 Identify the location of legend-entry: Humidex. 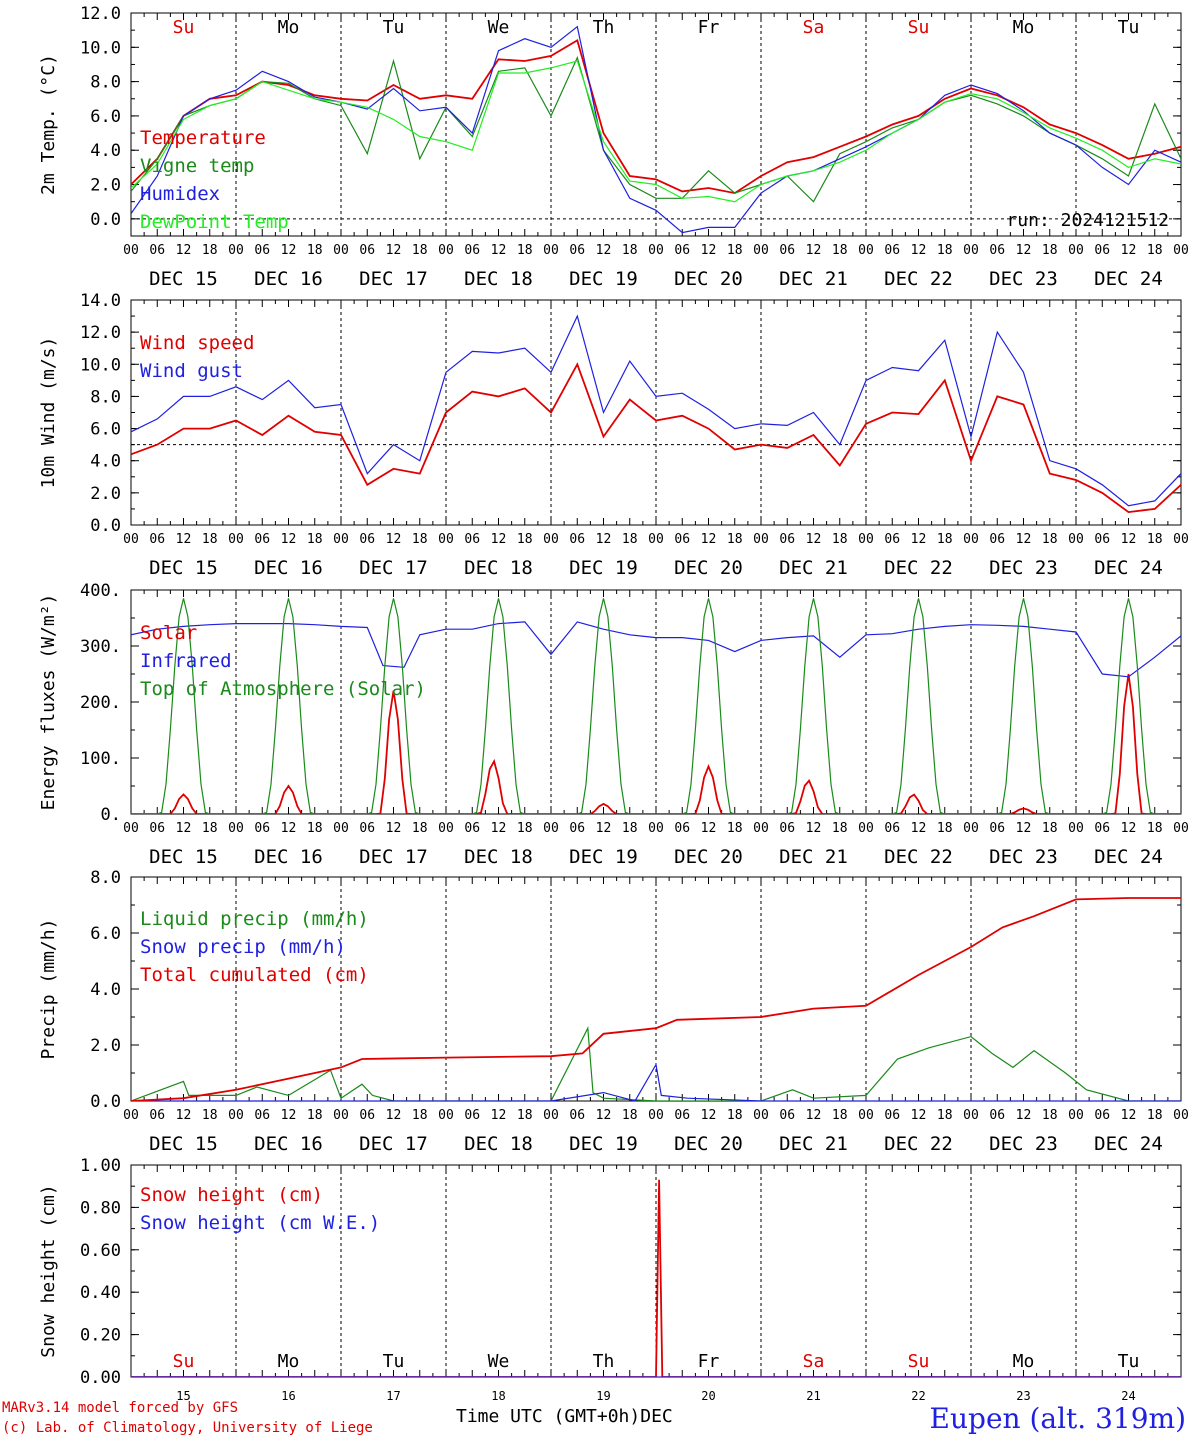
(180, 194).